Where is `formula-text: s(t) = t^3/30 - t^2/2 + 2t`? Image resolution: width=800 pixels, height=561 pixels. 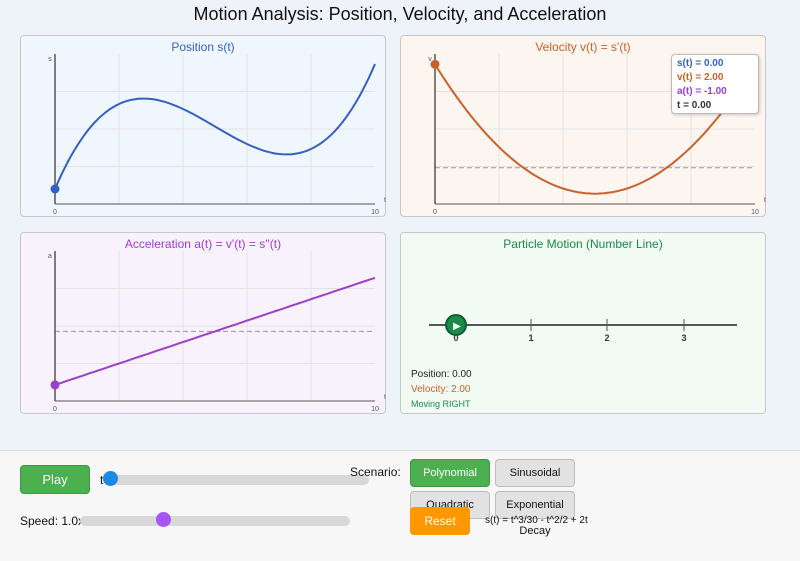
formula-text: s(t) = t^3/30 - t^2/2 + 2t is located at coordinates (536, 520).